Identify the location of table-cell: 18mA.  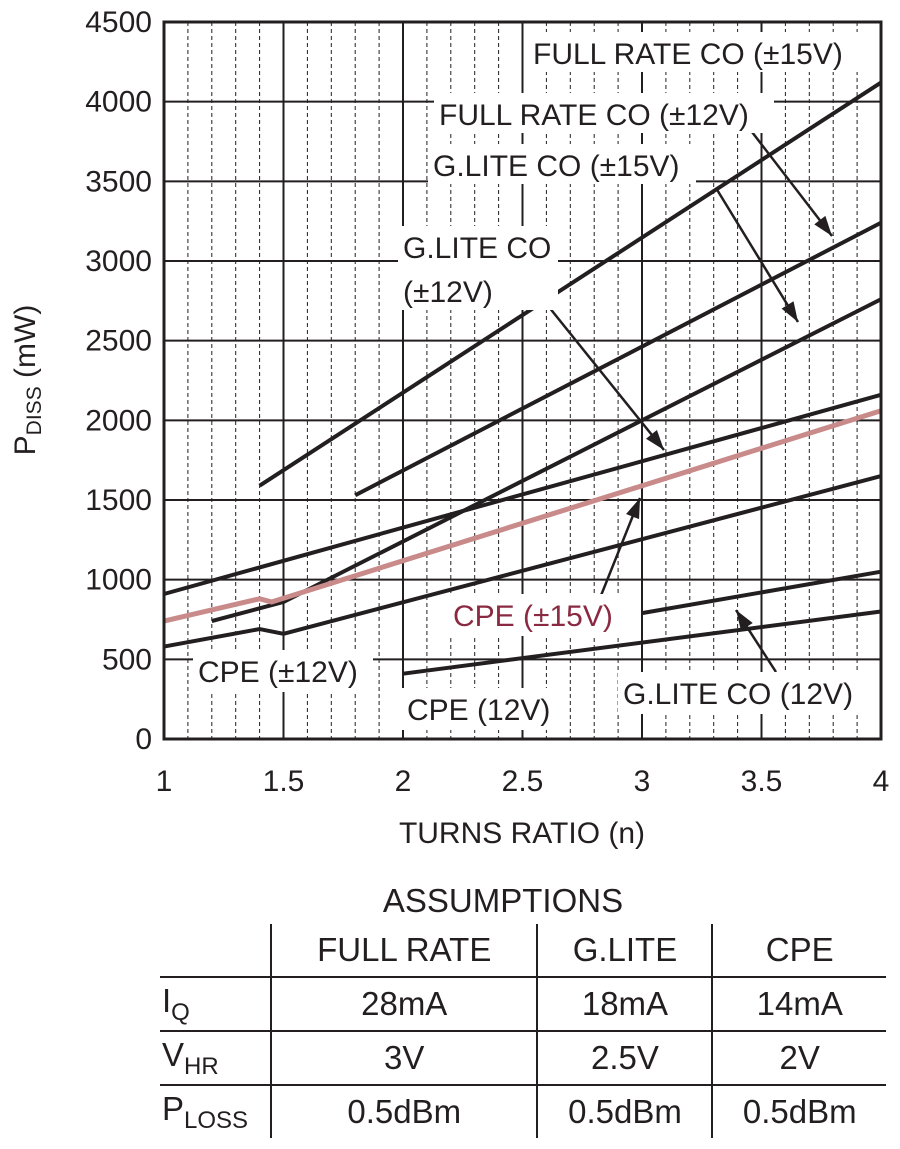
(624, 1004).